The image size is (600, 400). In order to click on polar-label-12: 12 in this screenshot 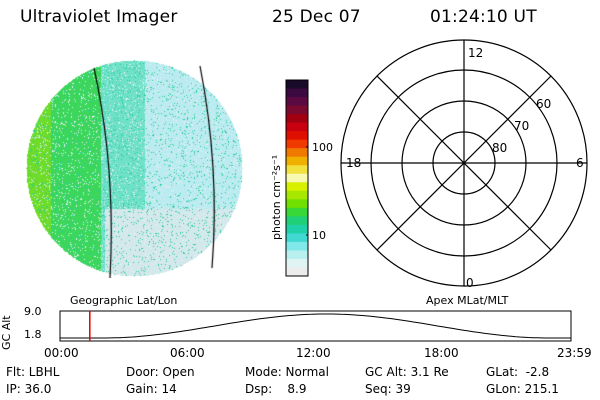, I will do `click(476, 53)`.